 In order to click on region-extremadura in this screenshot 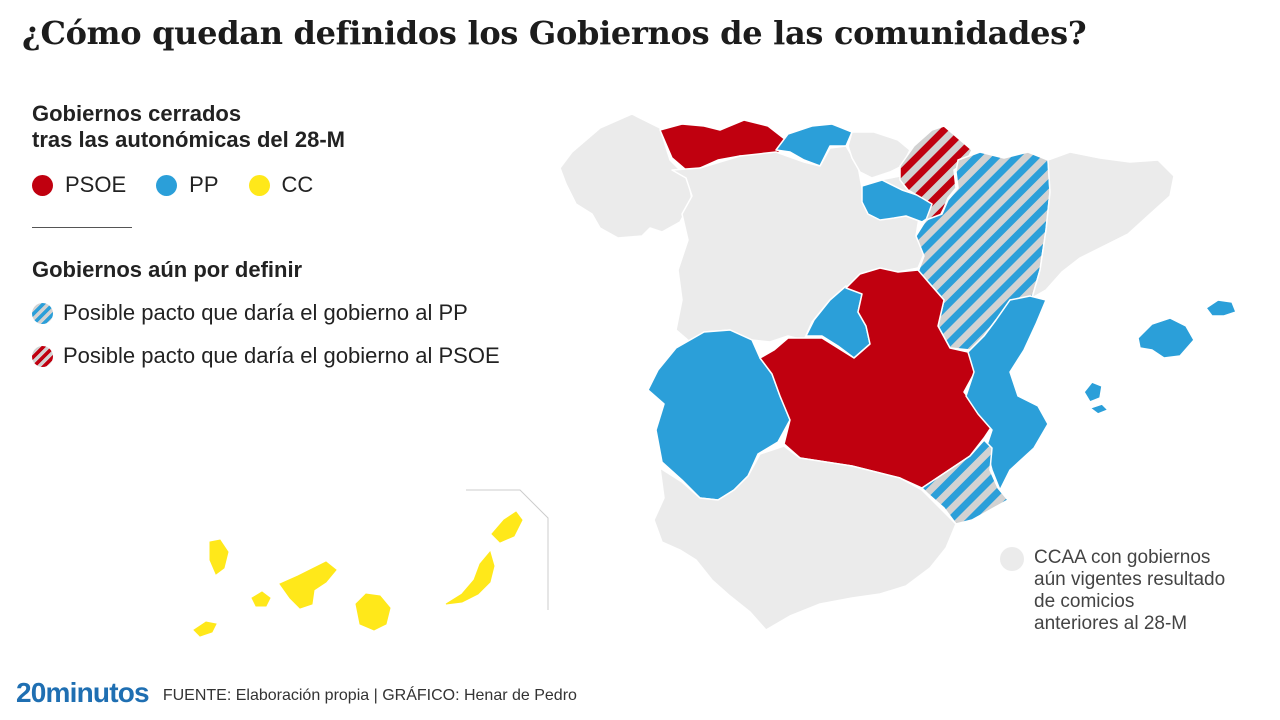, I will do `click(719, 415)`.